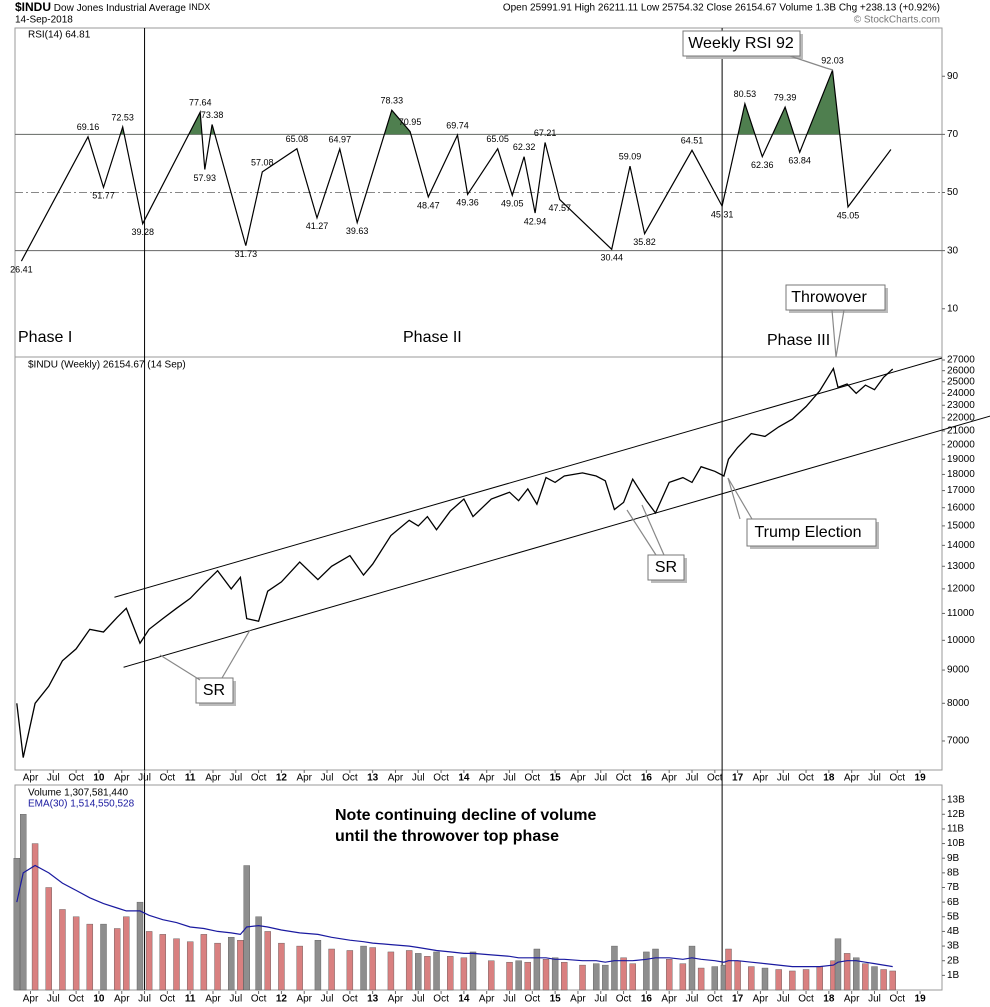  I want to click on y-tick-label: 11B, so click(955, 829).